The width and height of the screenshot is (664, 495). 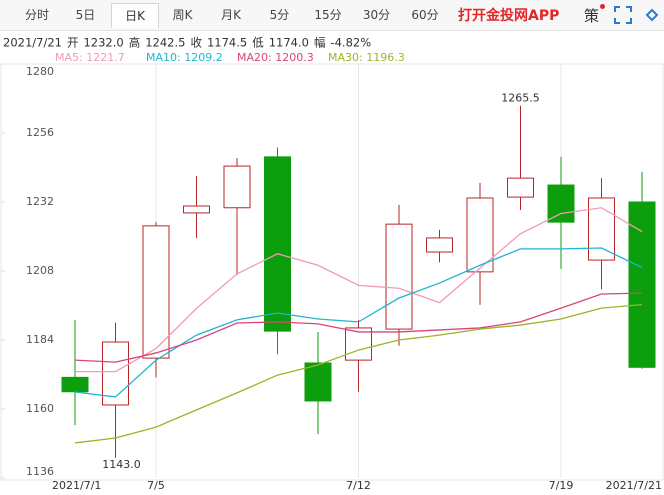 I want to click on x-tick-label: 7/5, so click(x=156, y=485).